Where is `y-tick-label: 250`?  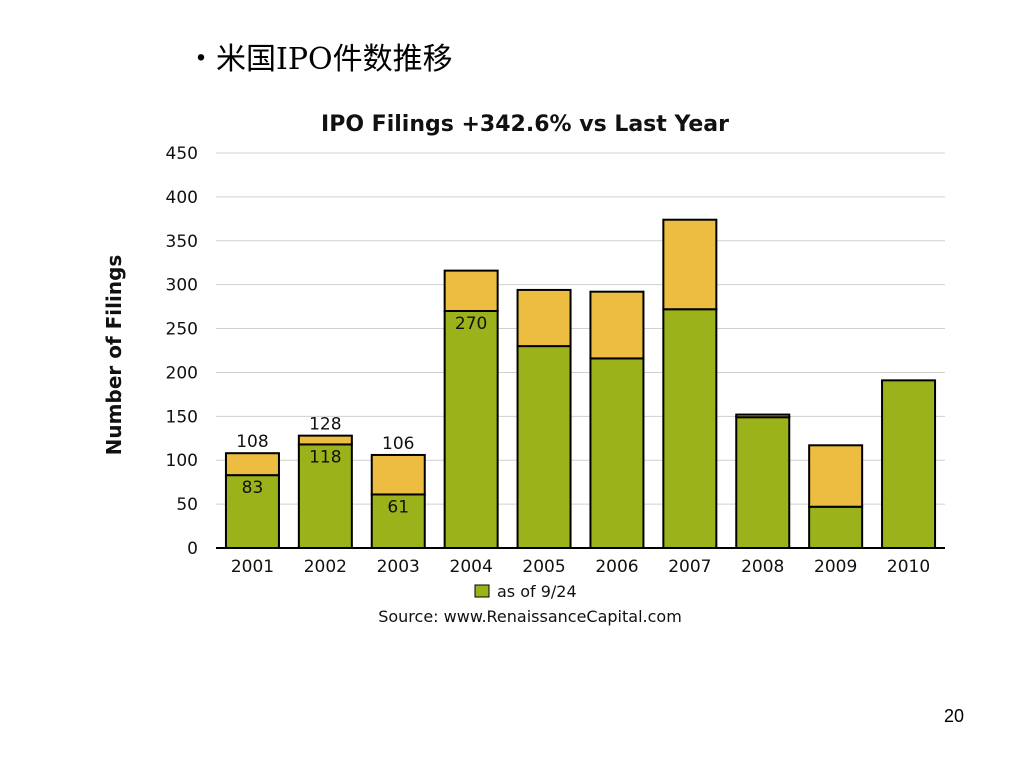
y-tick-label: 250 is located at coordinates (182, 330).